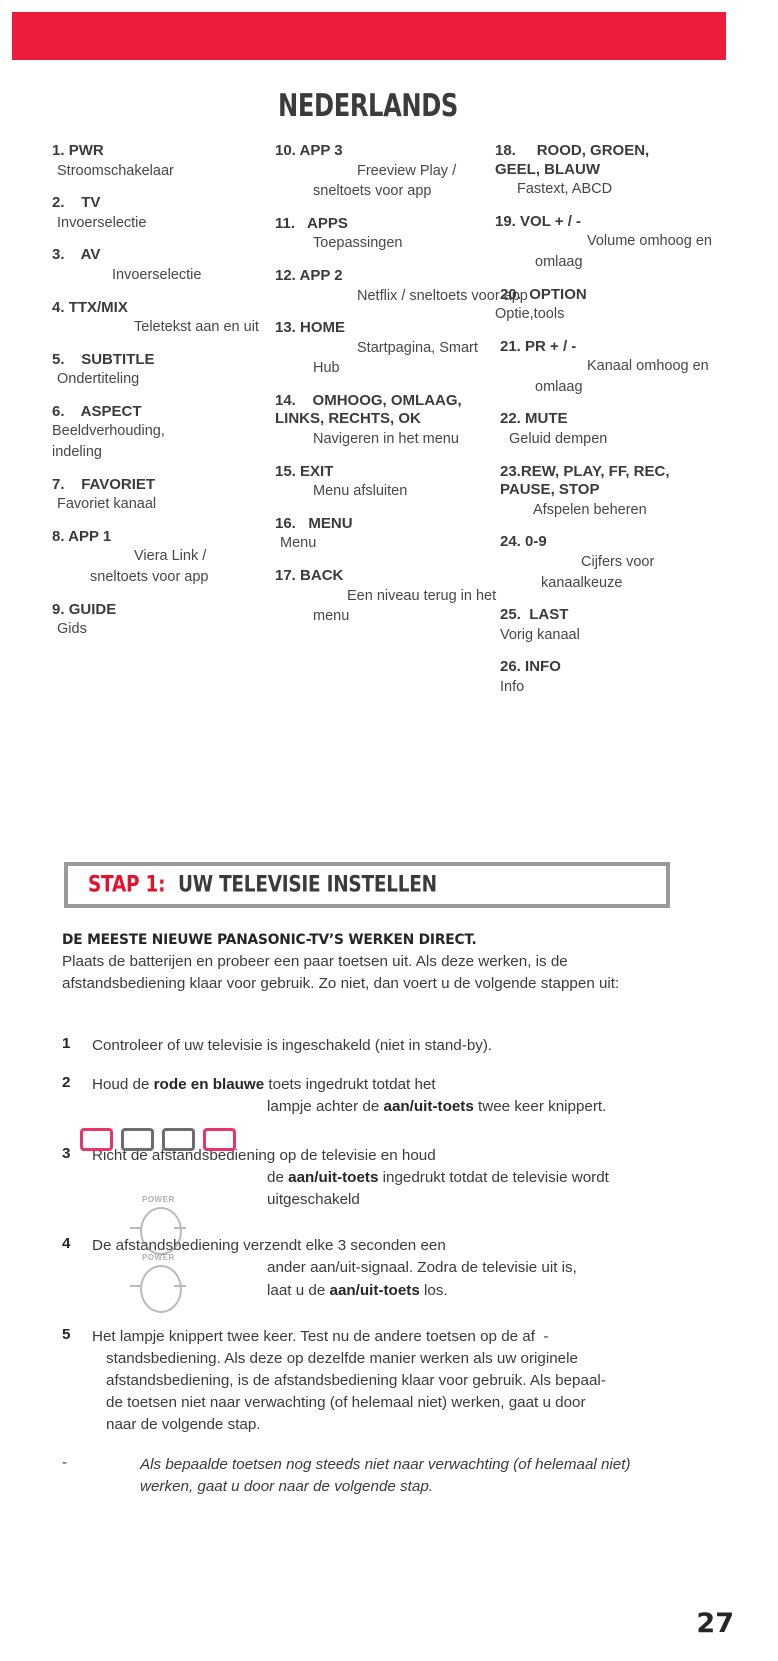 This screenshot has width=778, height=1661. I want to click on legend-entry: 7. FAVORIET Favoriet kanaal, so click(159, 495).